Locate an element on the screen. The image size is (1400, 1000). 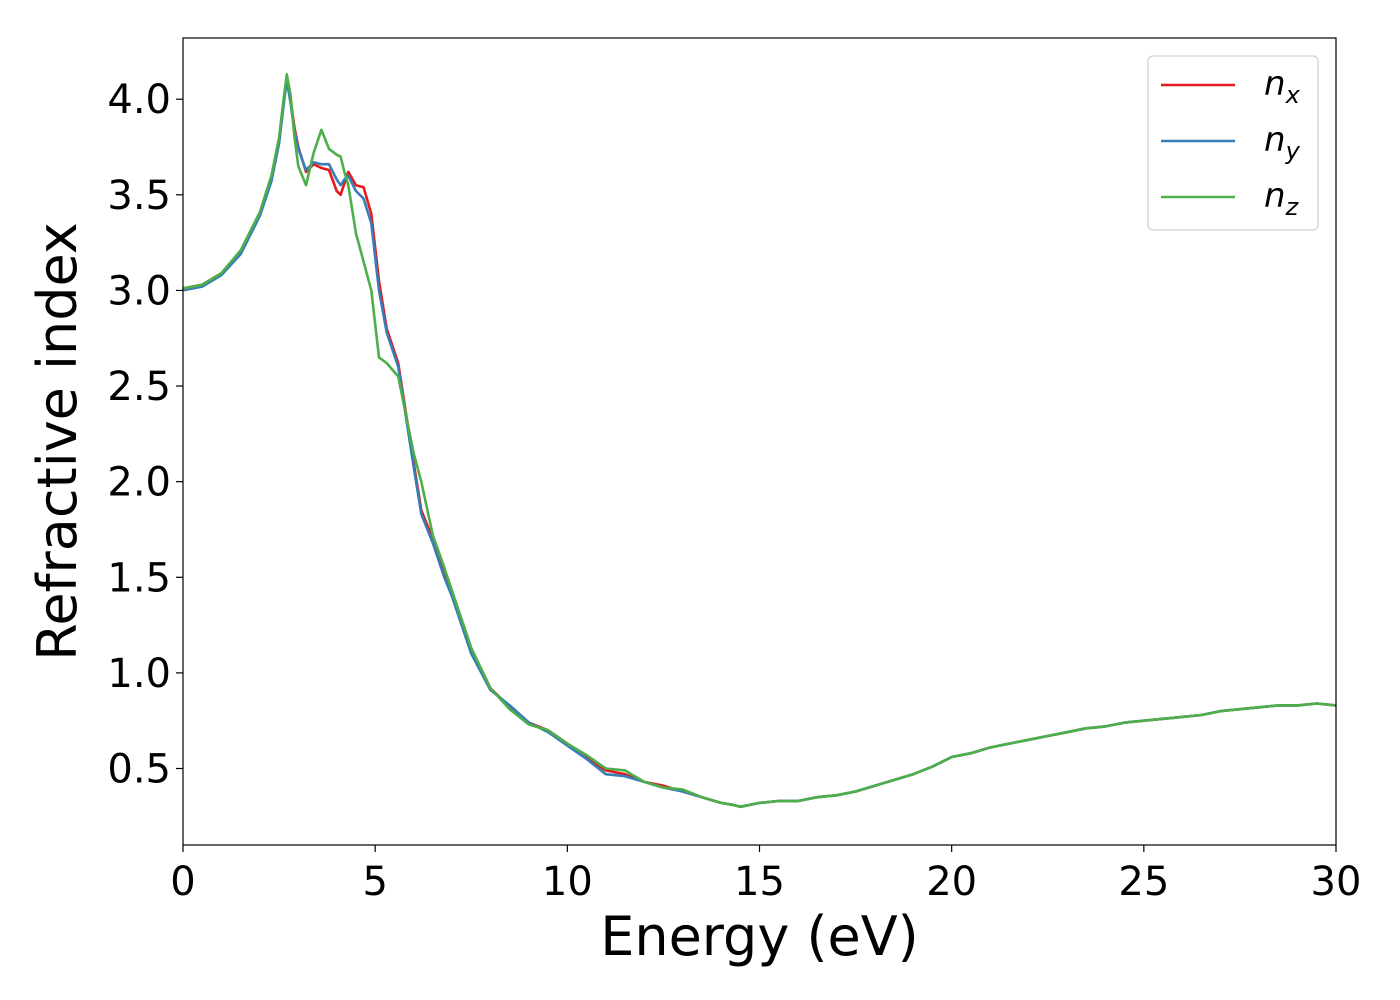
x-tick-label: 0 is located at coordinates (182, 882).